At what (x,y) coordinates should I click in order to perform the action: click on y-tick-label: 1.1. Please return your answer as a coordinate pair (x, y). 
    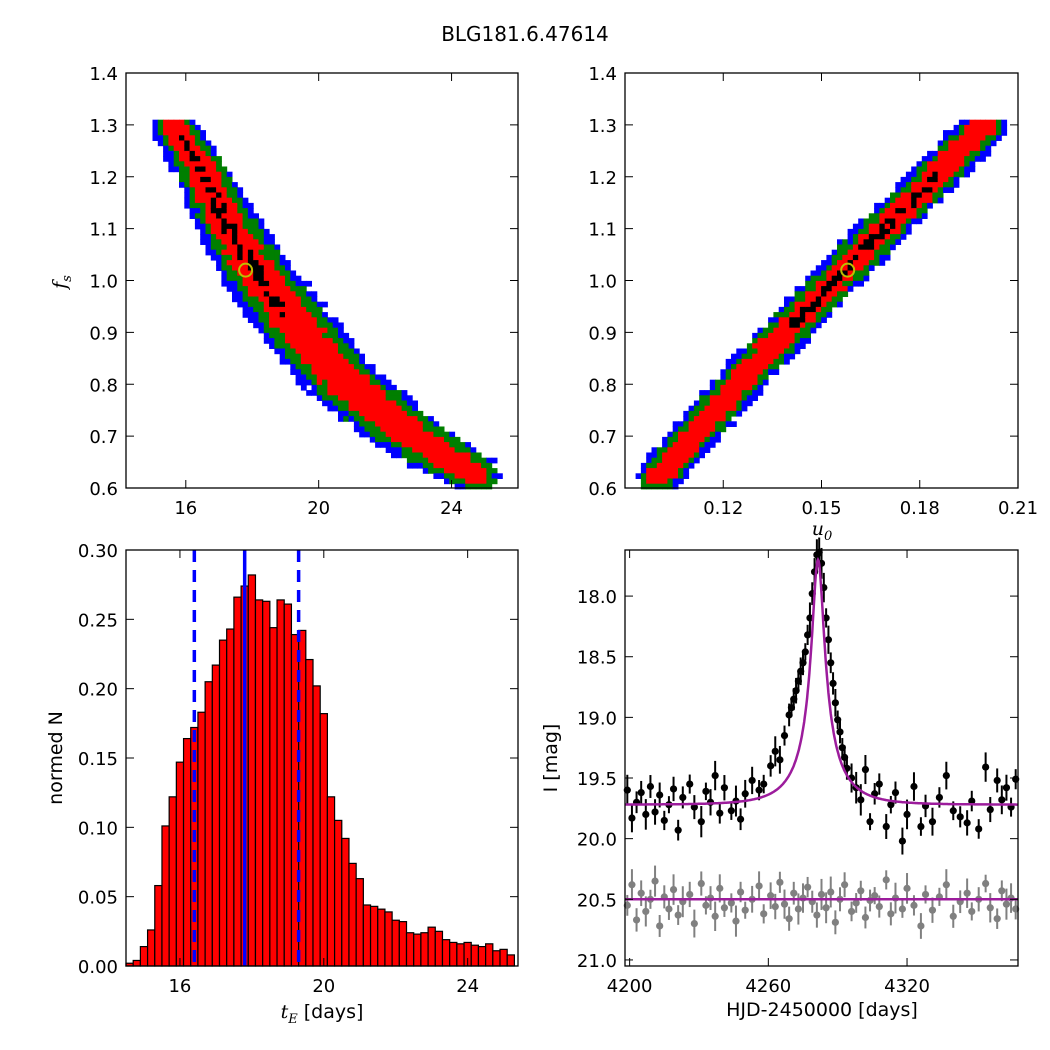
    Looking at the image, I should click on (103, 230).